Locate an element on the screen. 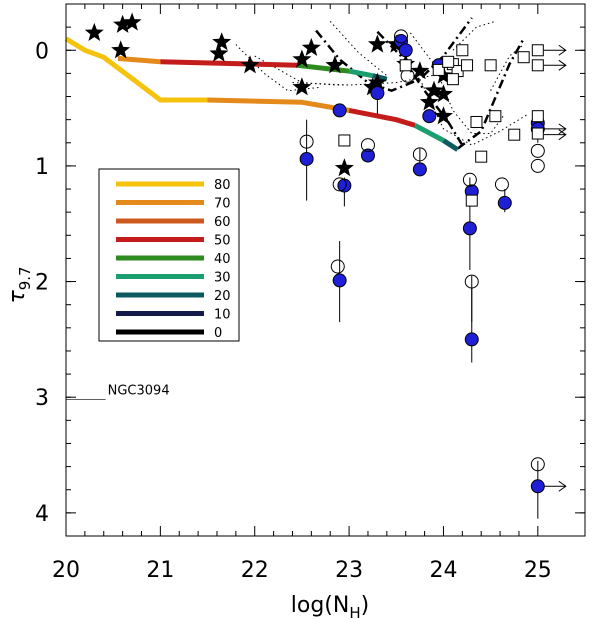 The image size is (600, 619). x-tick-label-4: 24 is located at coordinates (443, 570).